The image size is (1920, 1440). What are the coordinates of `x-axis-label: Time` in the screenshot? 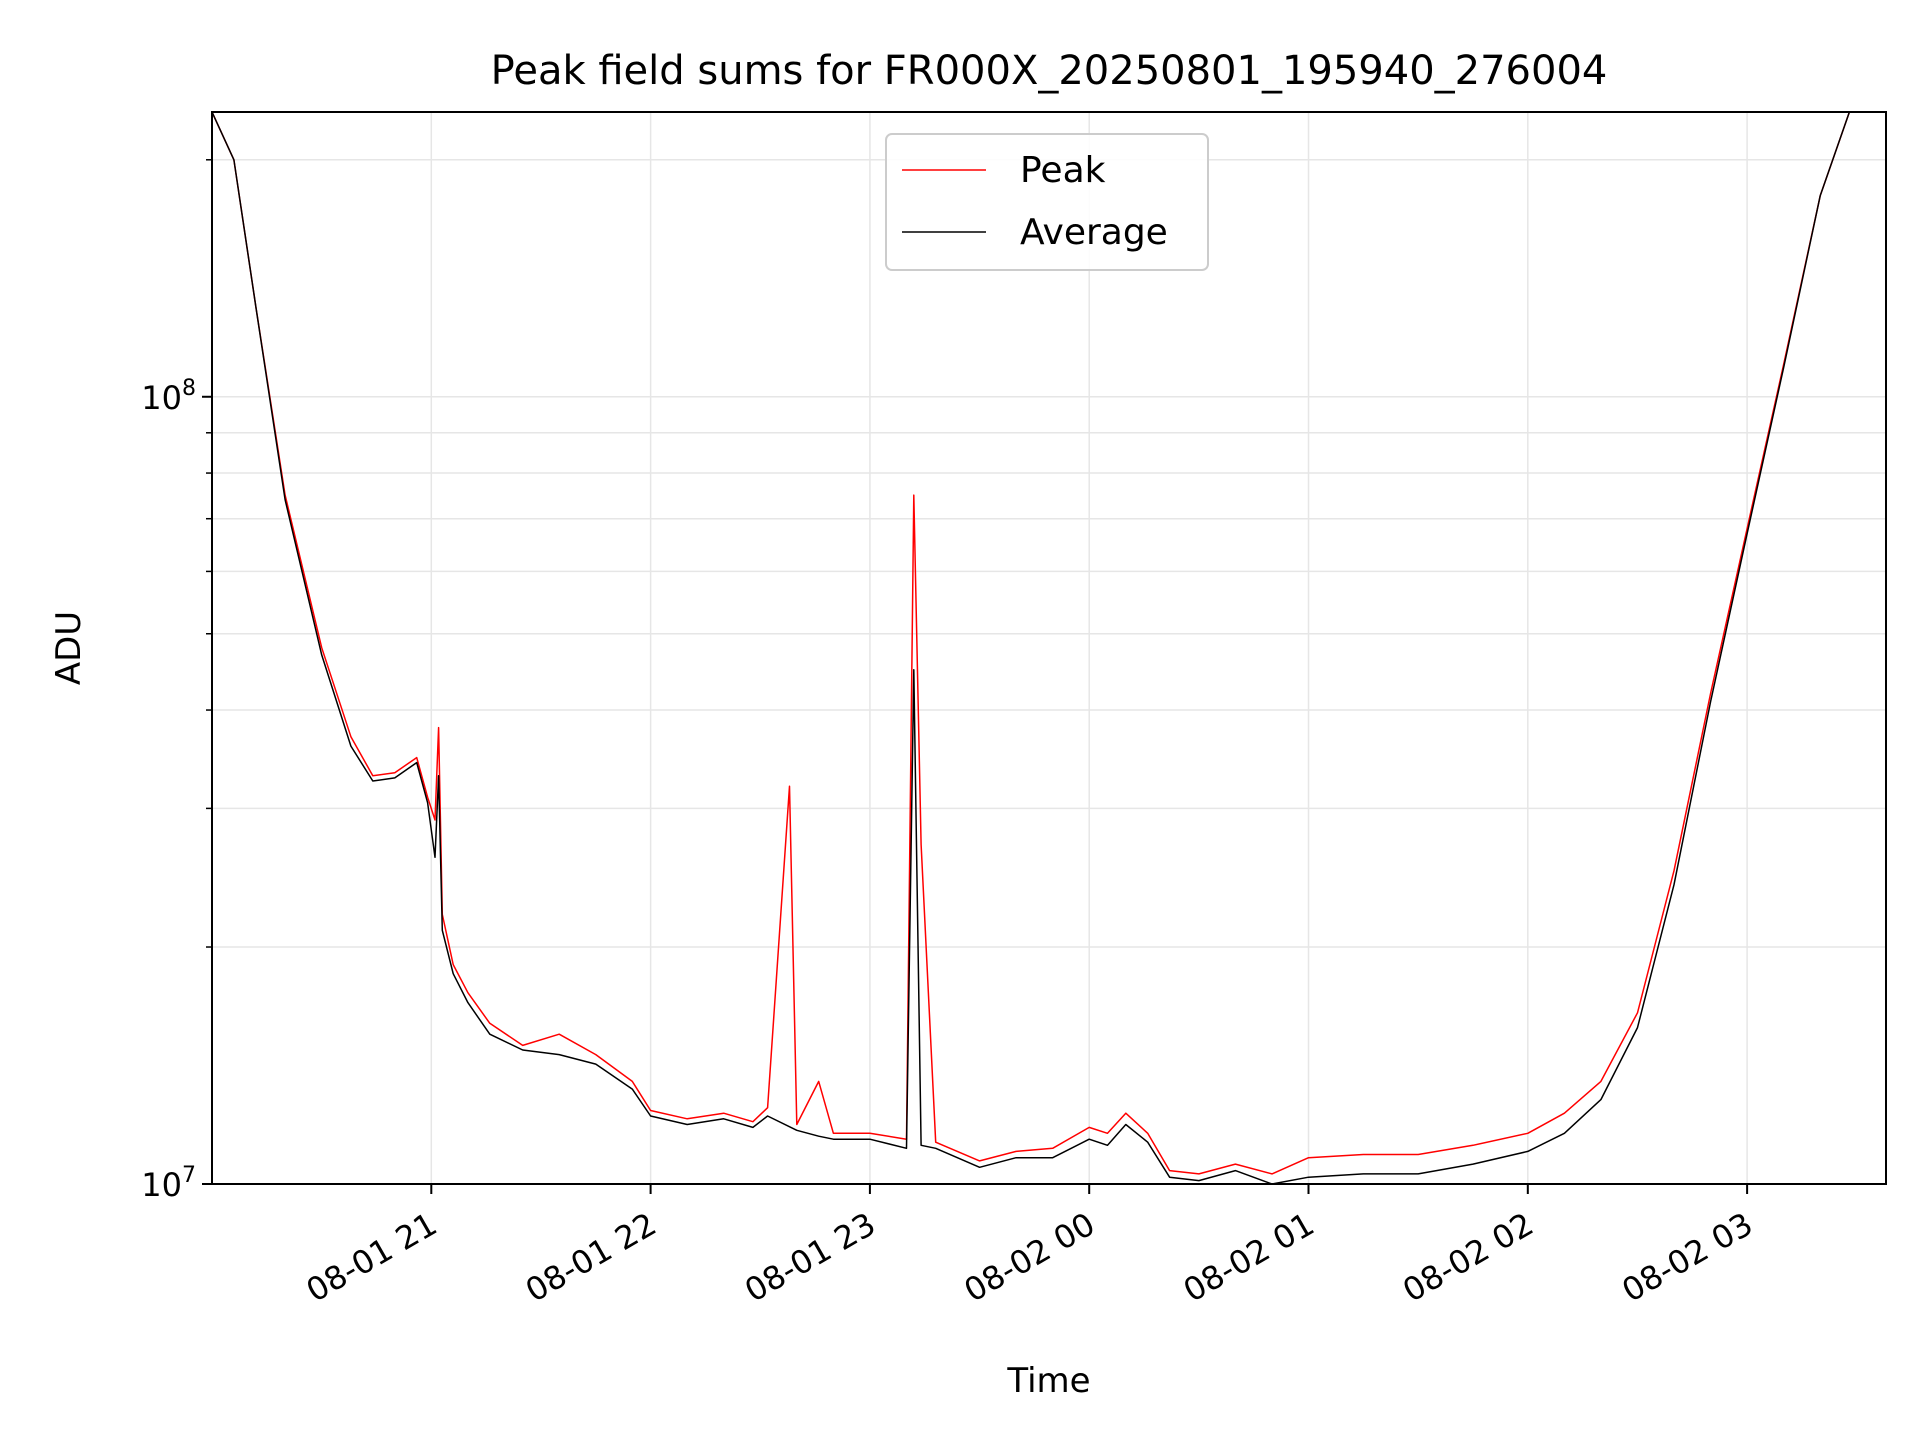 It's located at (1048, 1381).